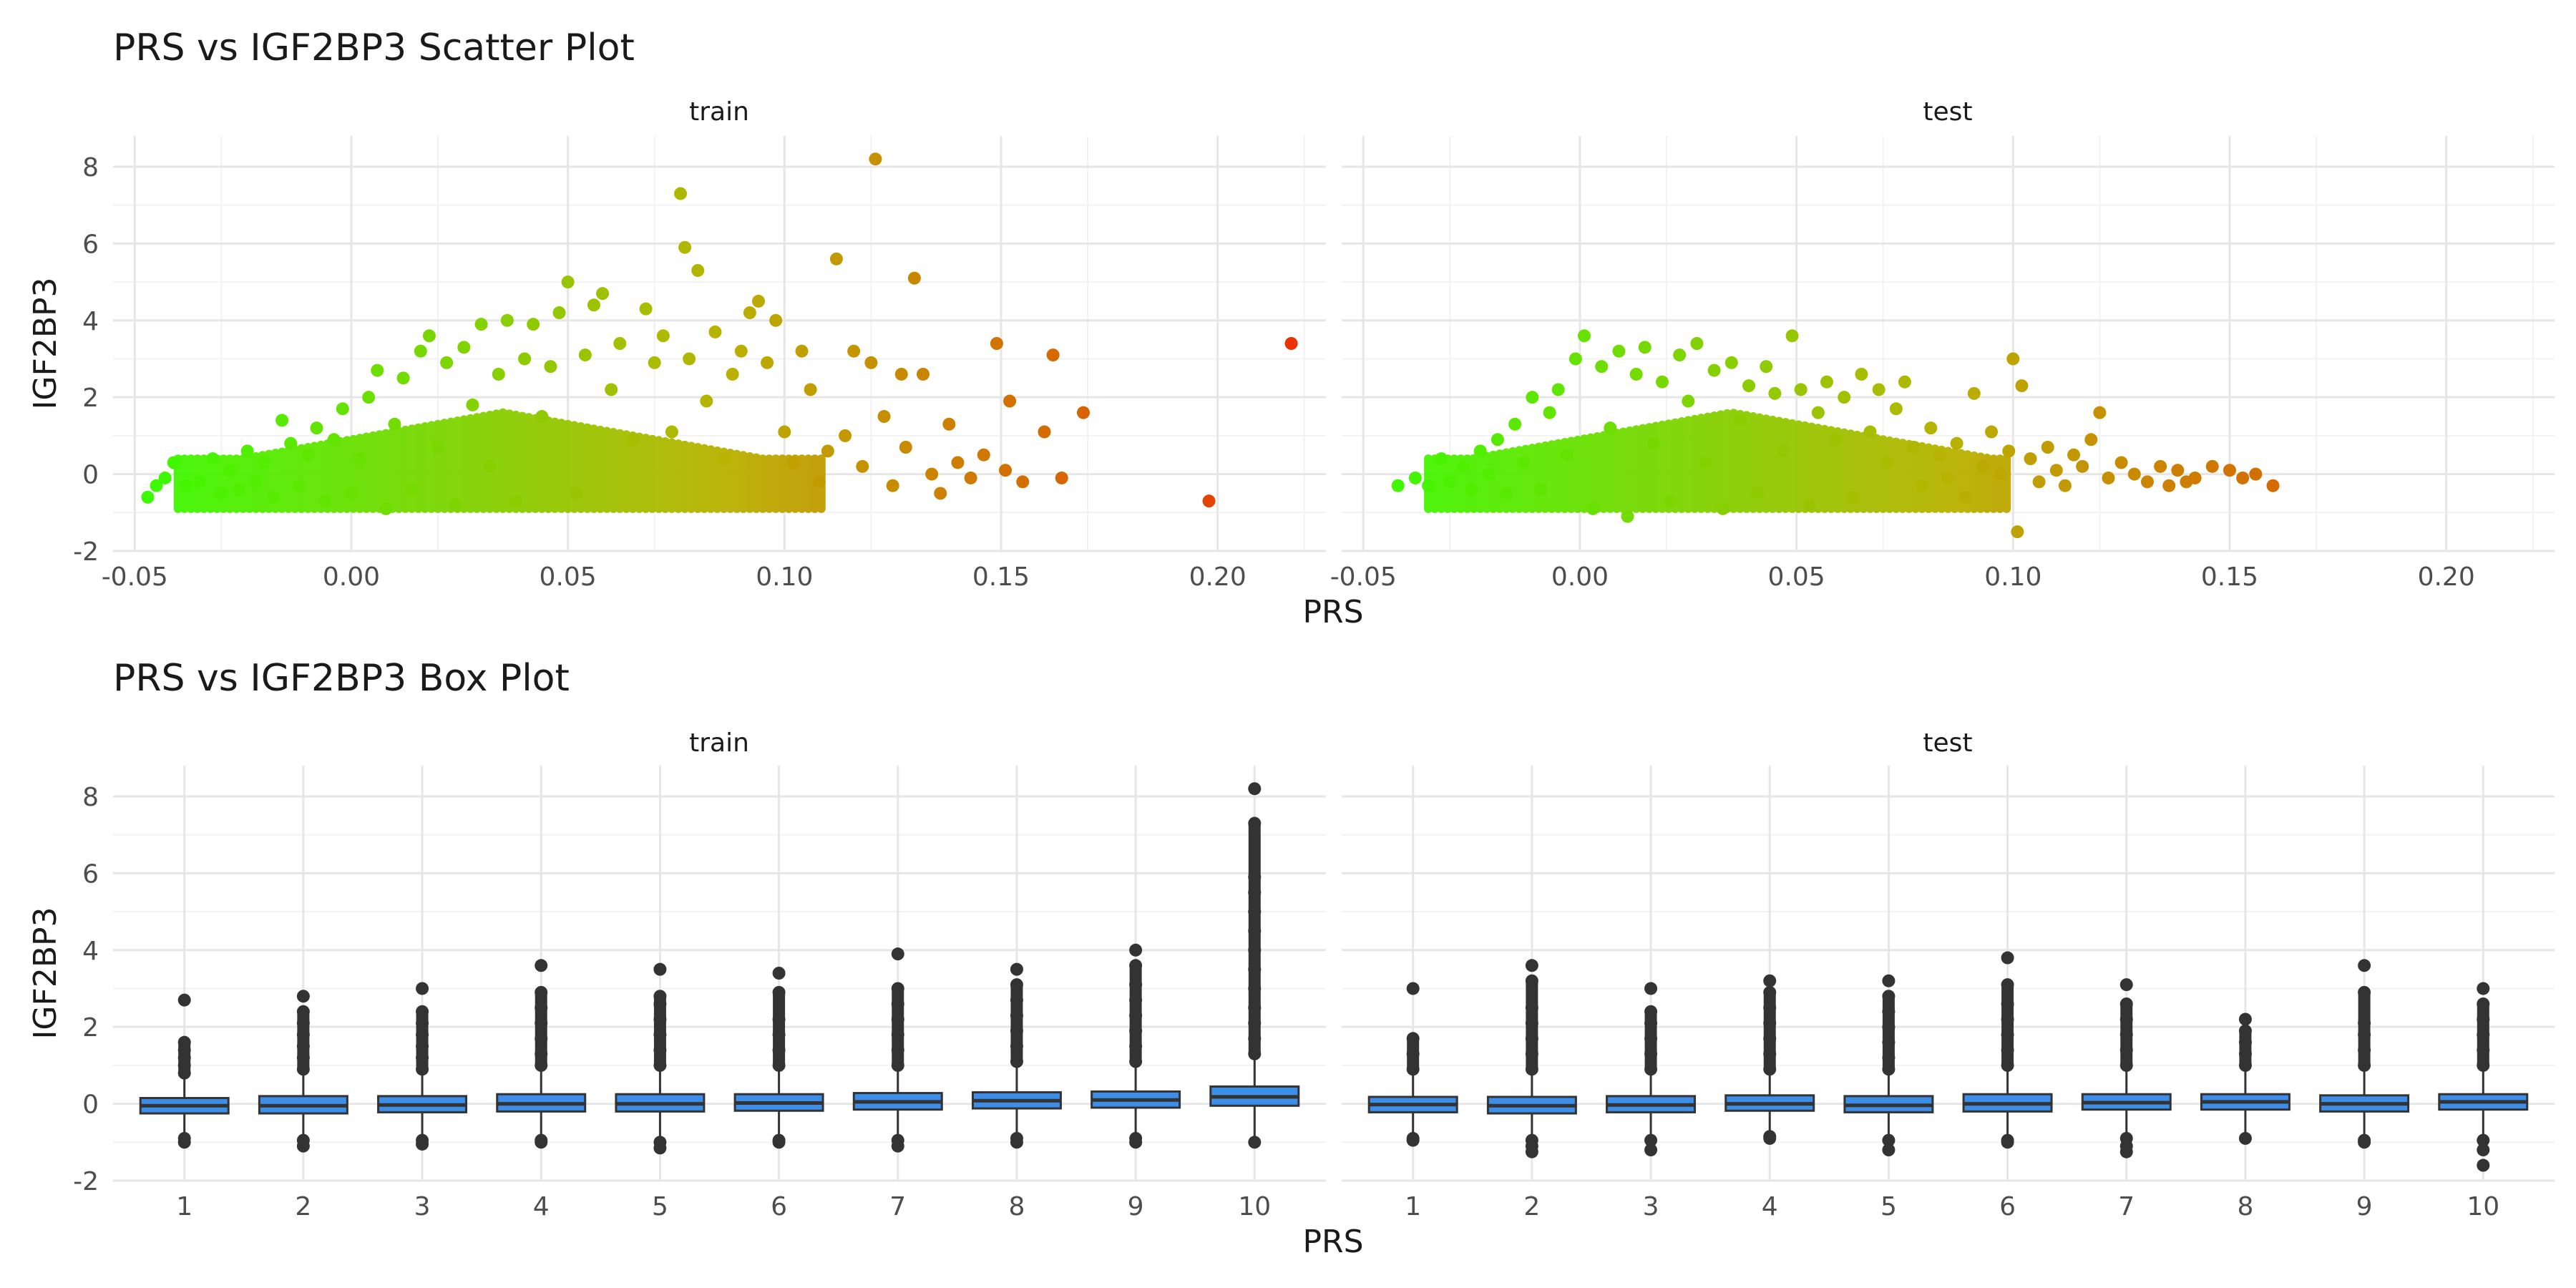 The width and height of the screenshot is (2576, 1288). What do you see at coordinates (341, 678) in the screenshot?
I see `box-title: PRS vs IGF2BP3 Box Plot` at bounding box center [341, 678].